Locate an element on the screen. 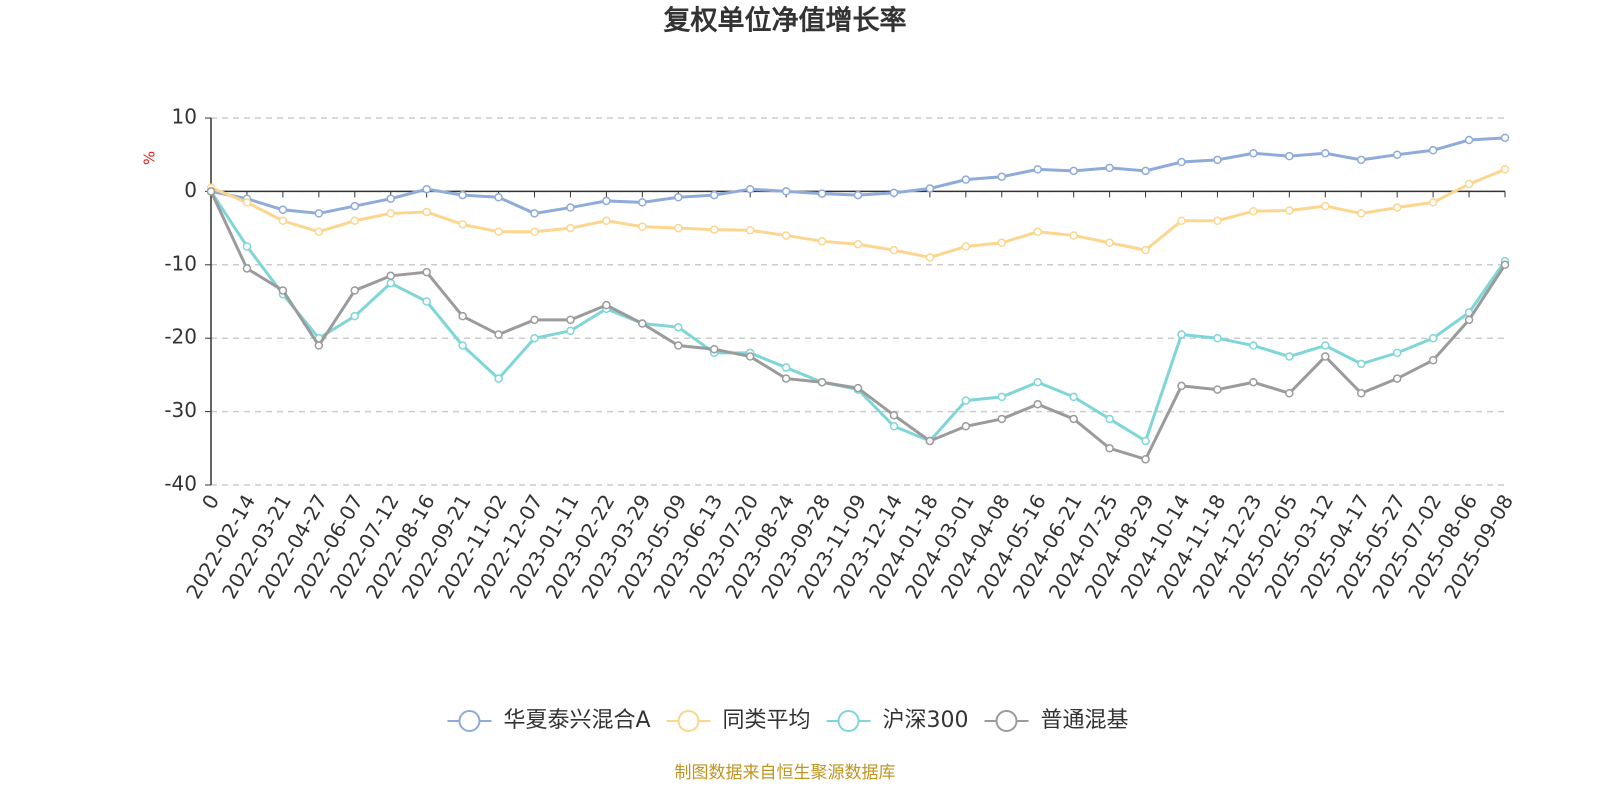 Image resolution: width=1600 pixels, height=800 pixels. y-tick-label: -10 is located at coordinates (180, 263).